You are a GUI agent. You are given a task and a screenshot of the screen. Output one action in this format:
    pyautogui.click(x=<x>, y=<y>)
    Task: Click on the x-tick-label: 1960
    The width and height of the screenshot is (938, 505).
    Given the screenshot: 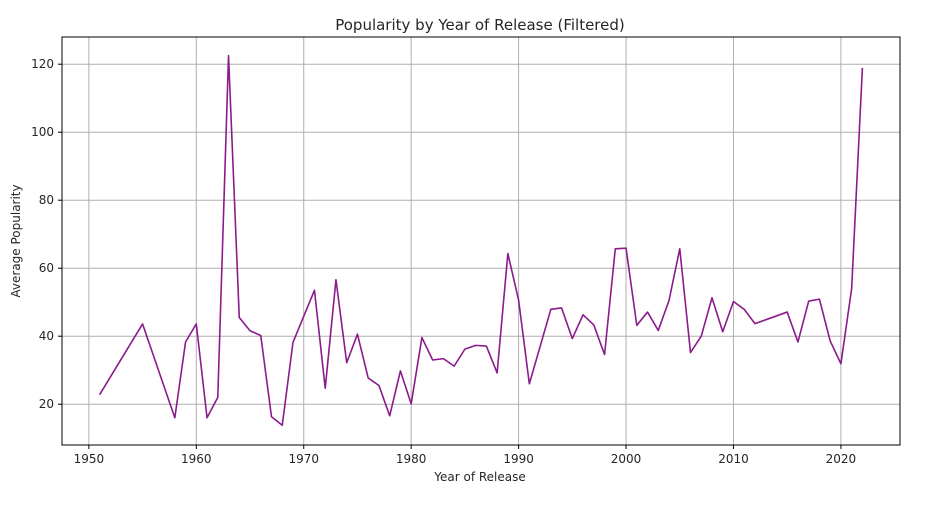 What is the action you would take?
    pyautogui.click(x=196, y=459)
    